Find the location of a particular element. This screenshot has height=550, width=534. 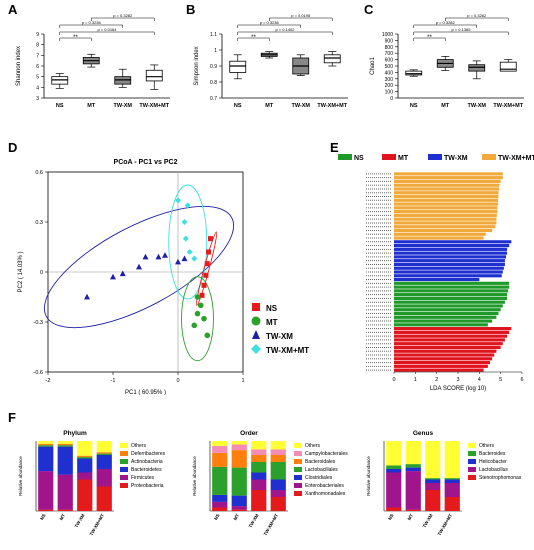

y-axis-label: Relative abundance is located at coordinates (194, 476).